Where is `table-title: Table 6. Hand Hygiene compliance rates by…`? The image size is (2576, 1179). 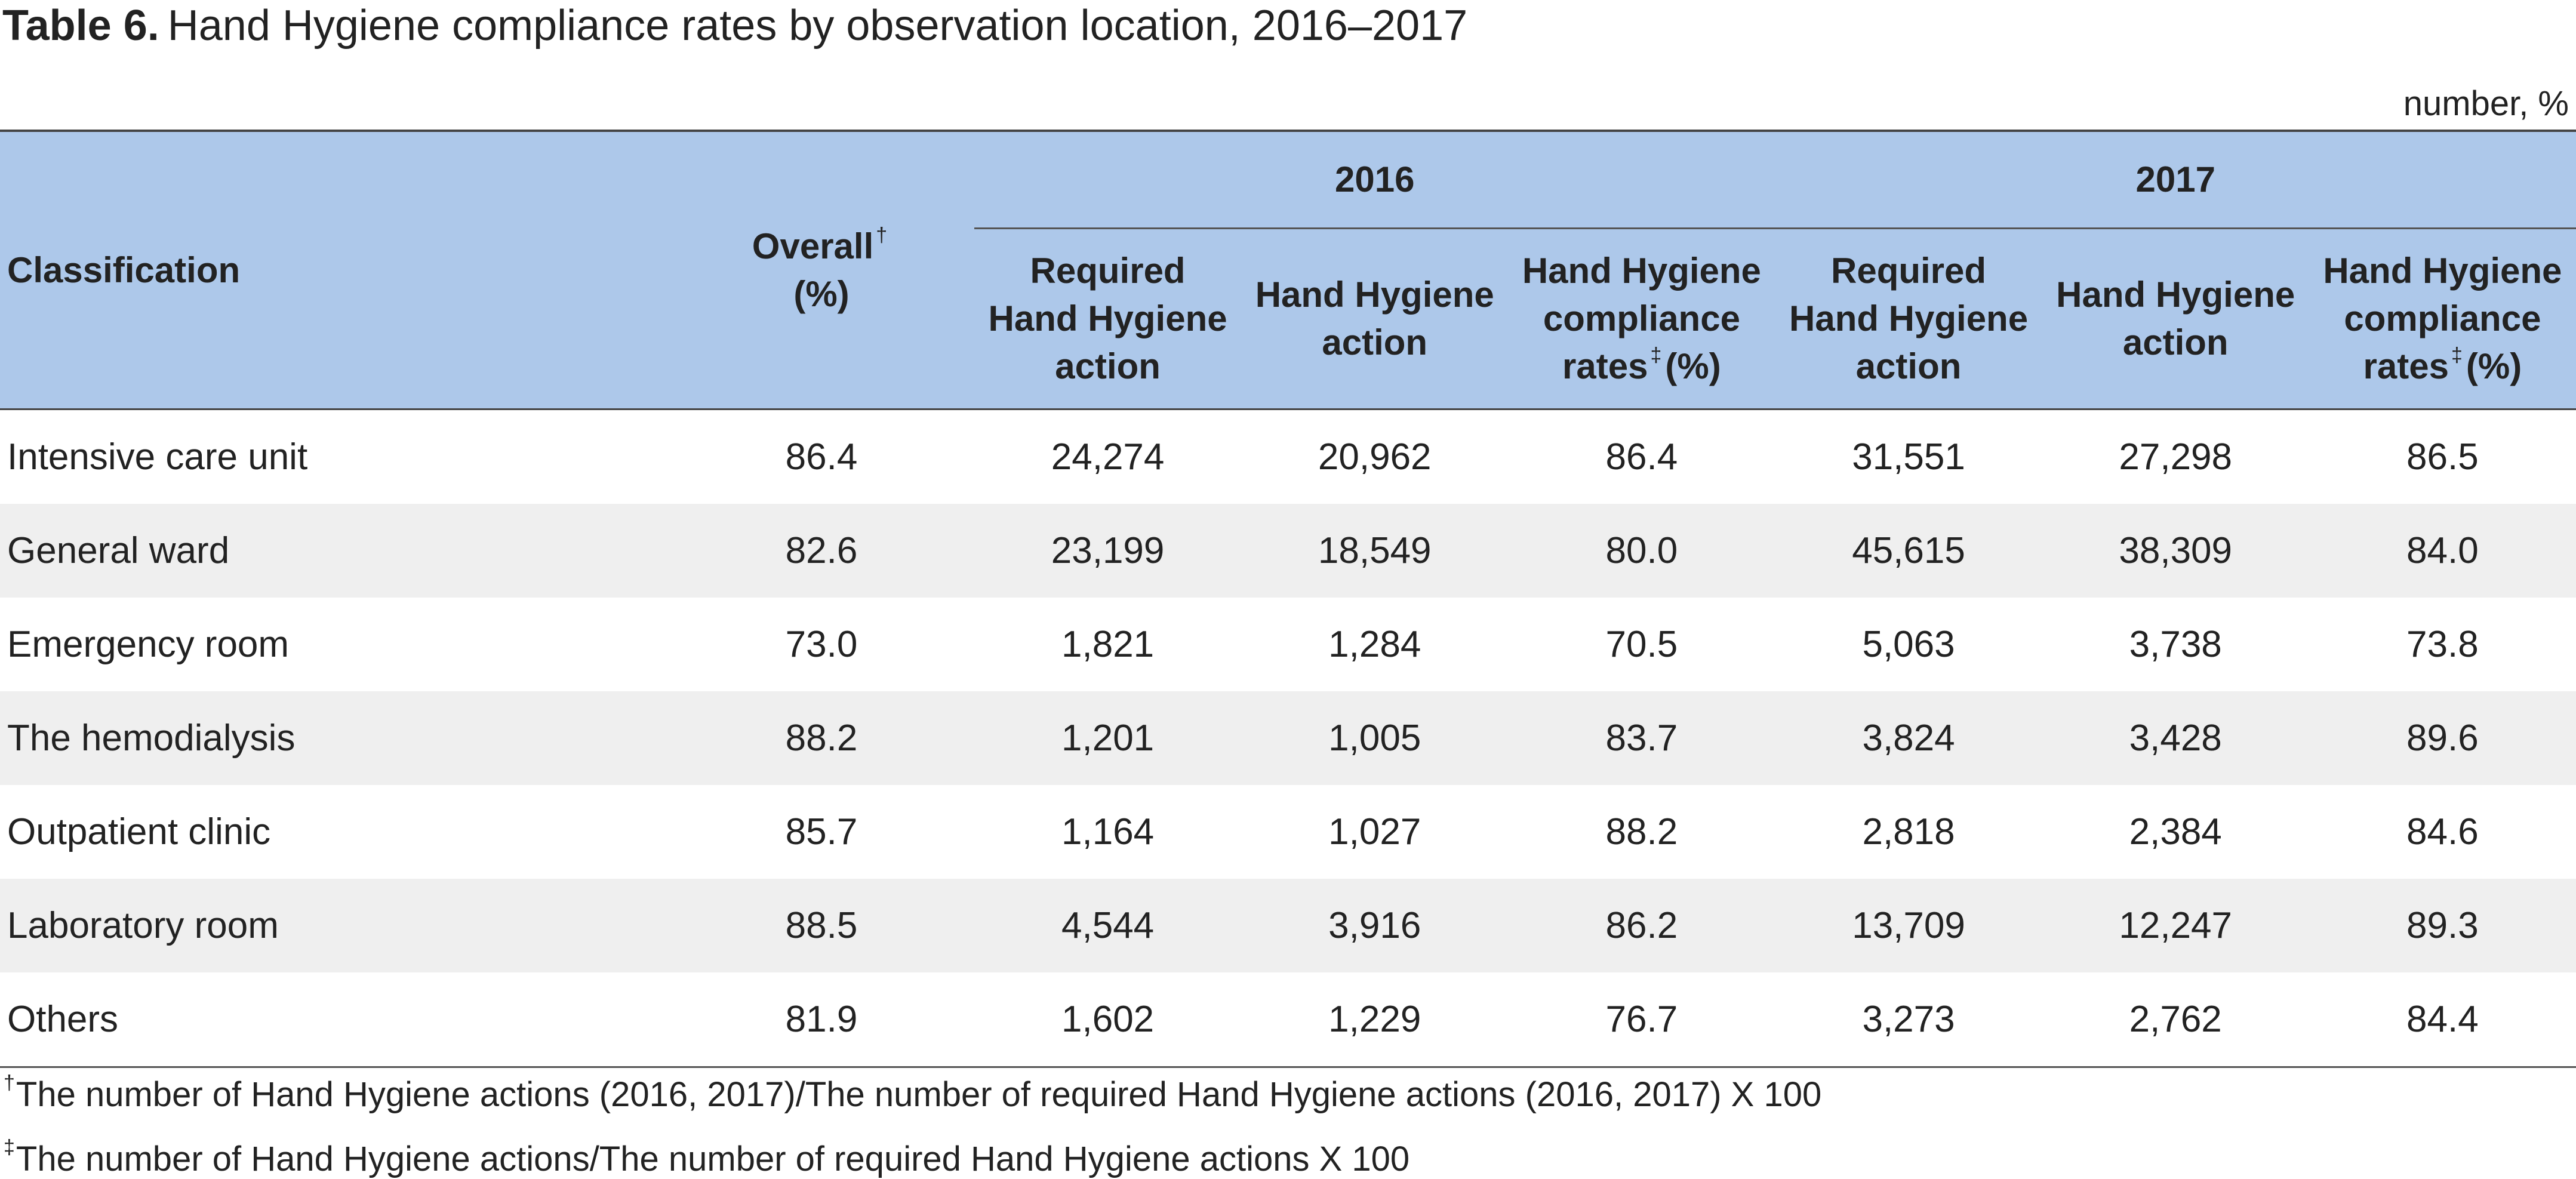
table-title: Table 6. Hand Hygiene compliance rates by… is located at coordinates (734, 25).